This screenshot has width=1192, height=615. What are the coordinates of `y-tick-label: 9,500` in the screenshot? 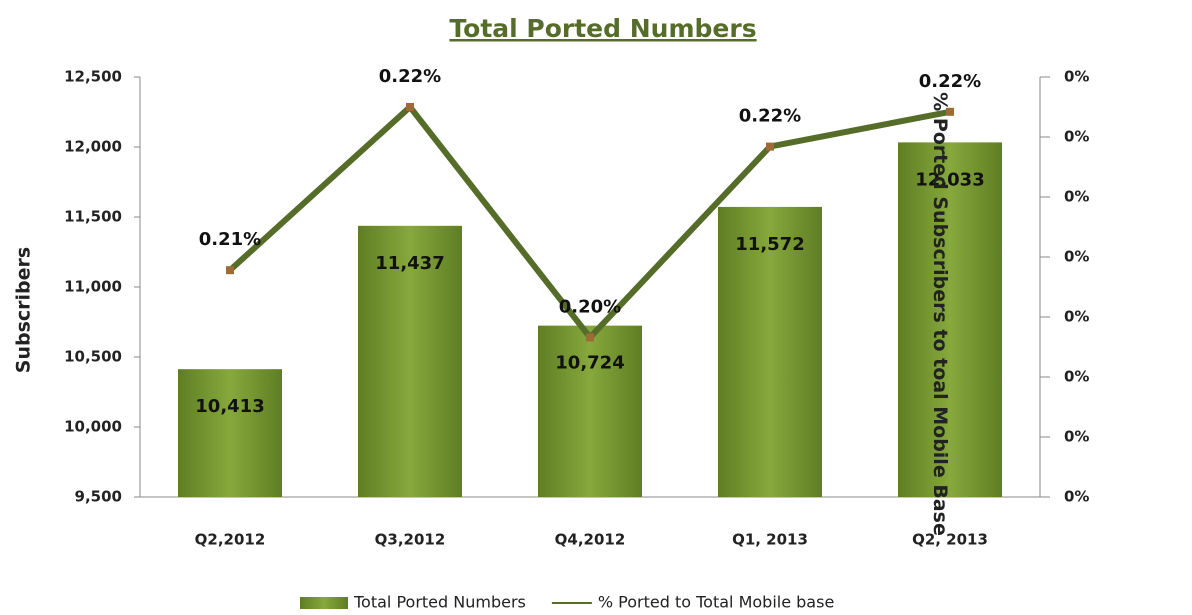 It's located at (98, 497).